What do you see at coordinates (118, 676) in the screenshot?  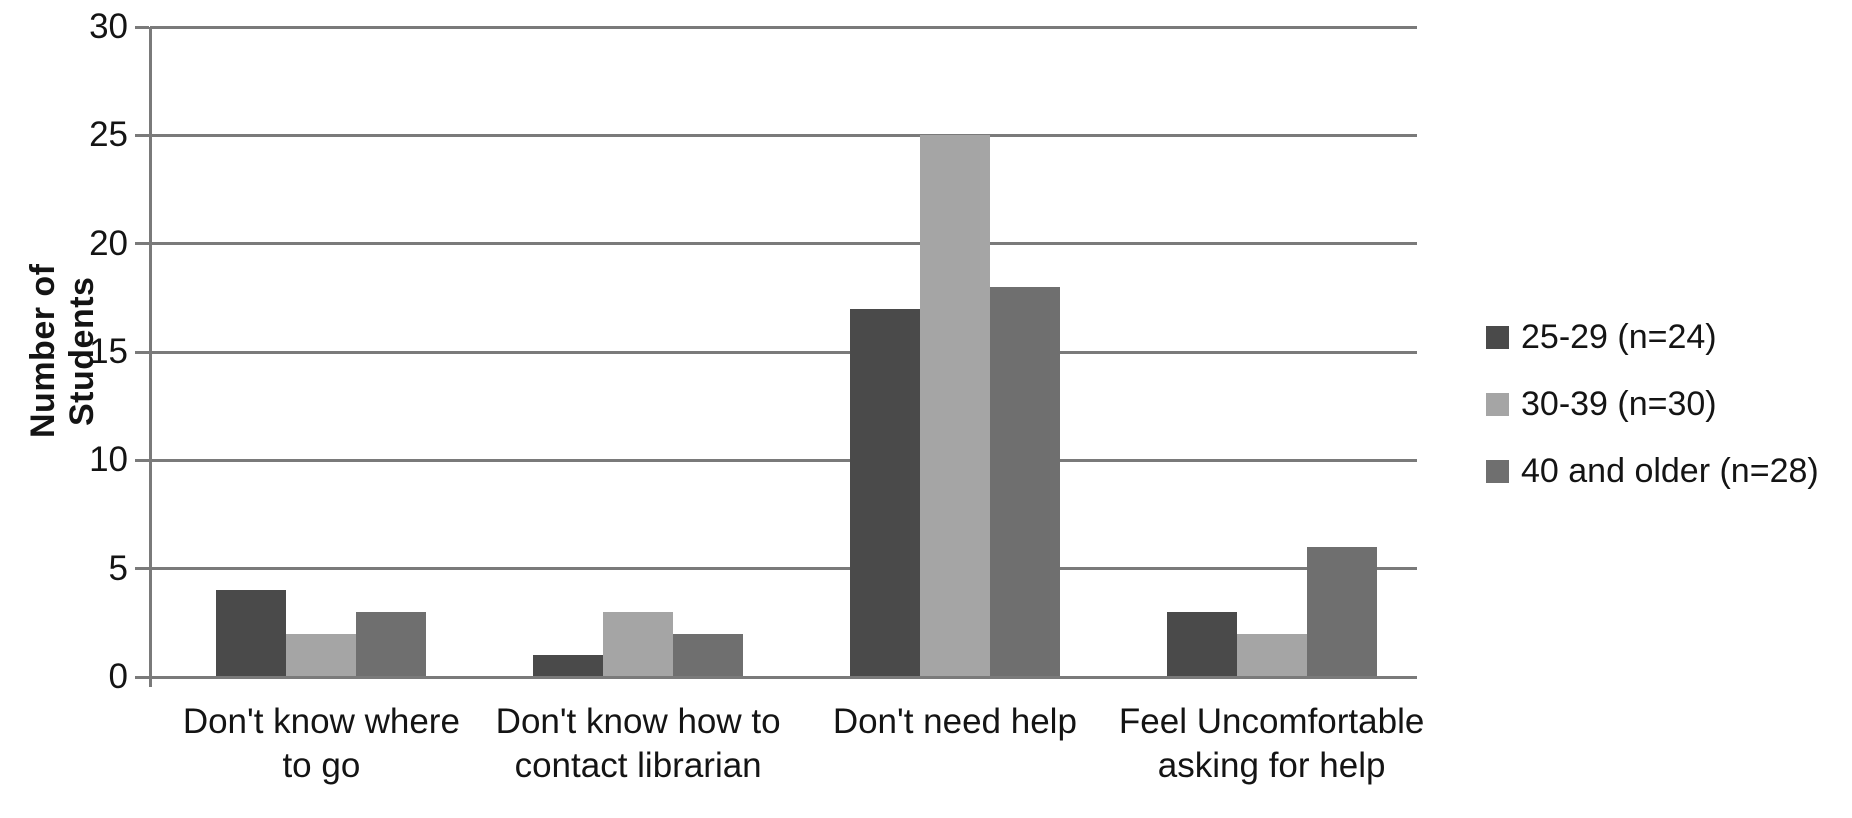 I see `y-tick-label: 0` at bounding box center [118, 676].